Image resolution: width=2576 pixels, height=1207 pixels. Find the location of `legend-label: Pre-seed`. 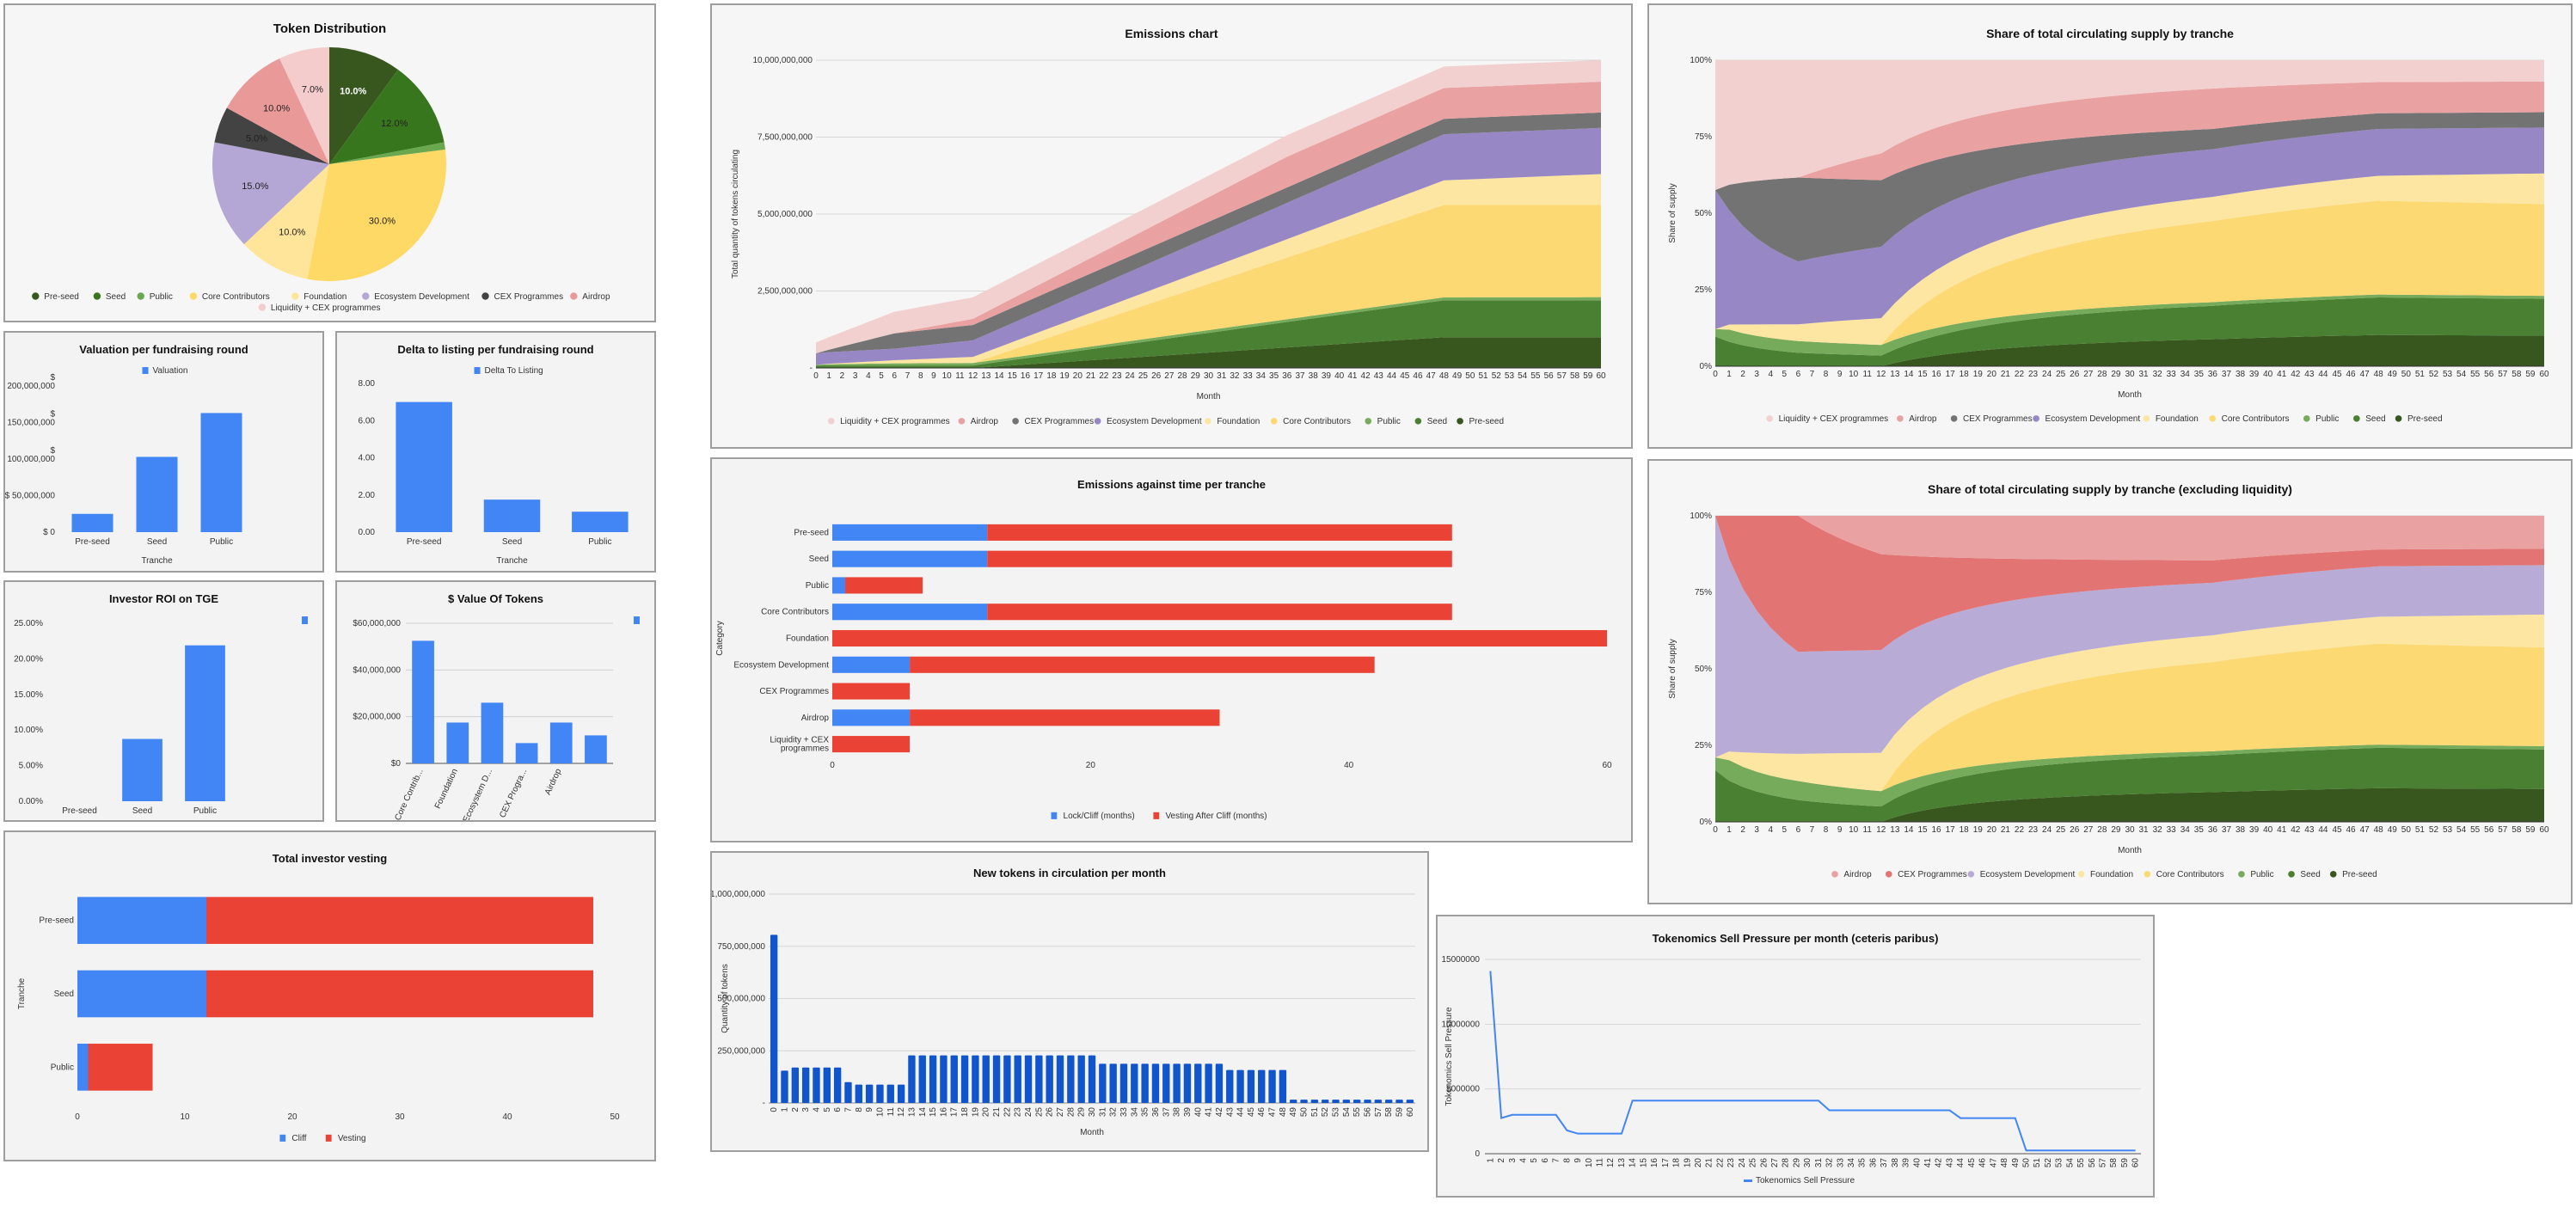

legend-label: Pre-seed is located at coordinates (2359, 874).